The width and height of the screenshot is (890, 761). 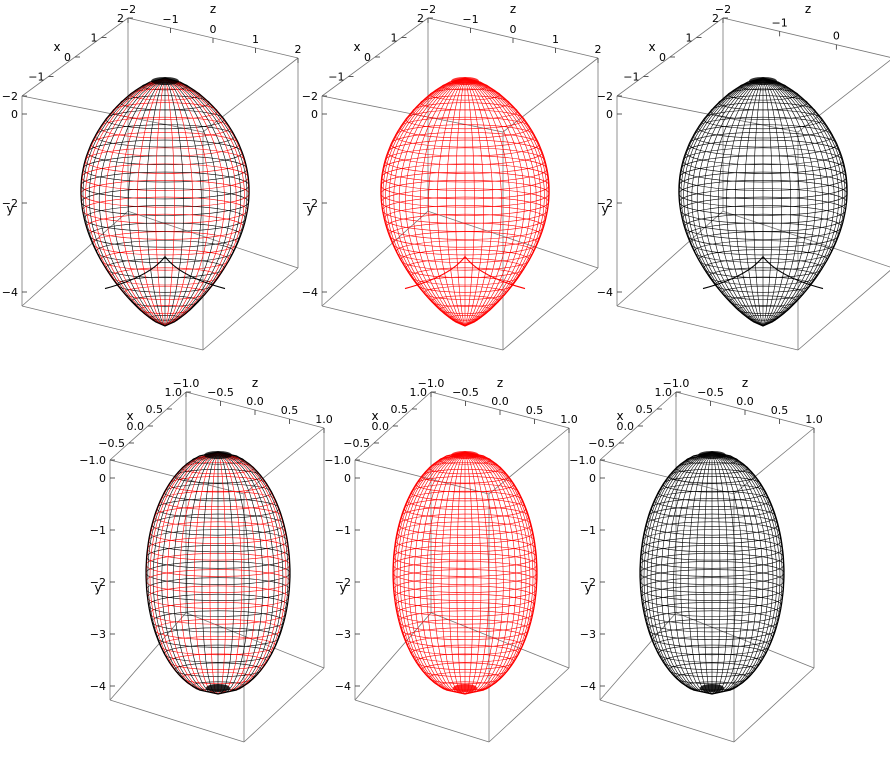 What do you see at coordinates (715, 18) in the screenshot?
I see `x-tick-label: 2` at bounding box center [715, 18].